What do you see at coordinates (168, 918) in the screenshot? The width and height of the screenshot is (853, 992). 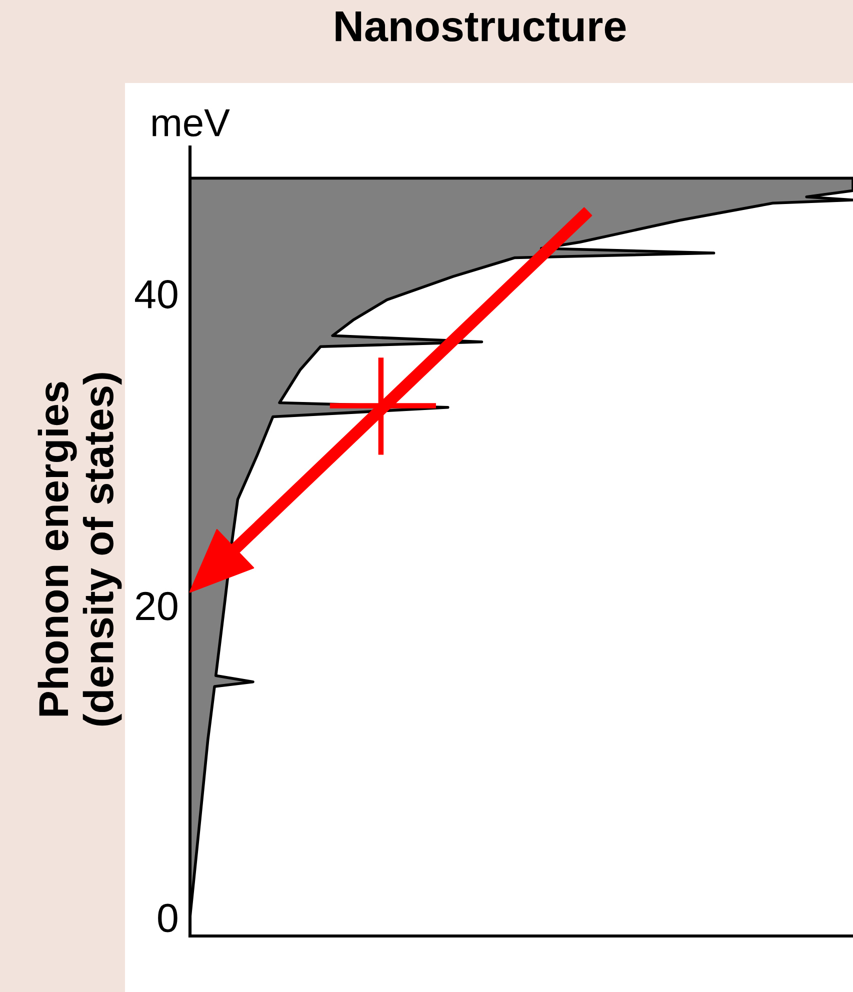 I see `y-tick-label: 0` at bounding box center [168, 918].